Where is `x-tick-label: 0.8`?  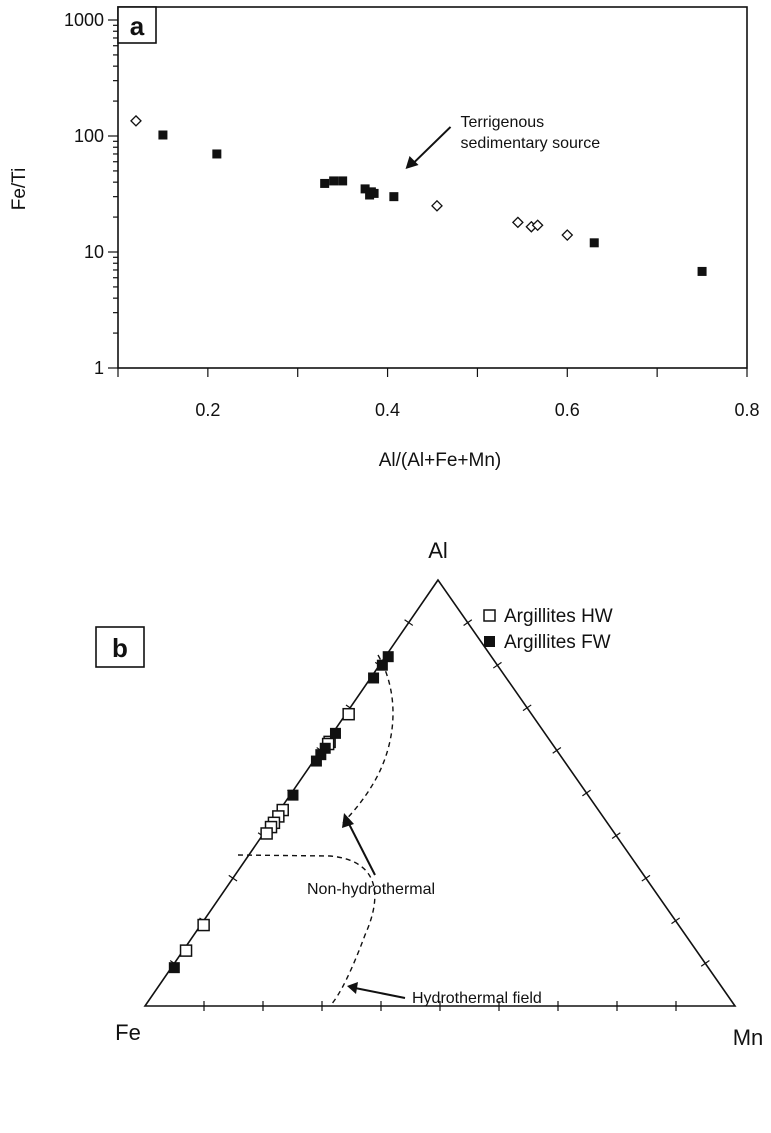
x-tick-label: 0.8 is located at coordinates (746, 410).